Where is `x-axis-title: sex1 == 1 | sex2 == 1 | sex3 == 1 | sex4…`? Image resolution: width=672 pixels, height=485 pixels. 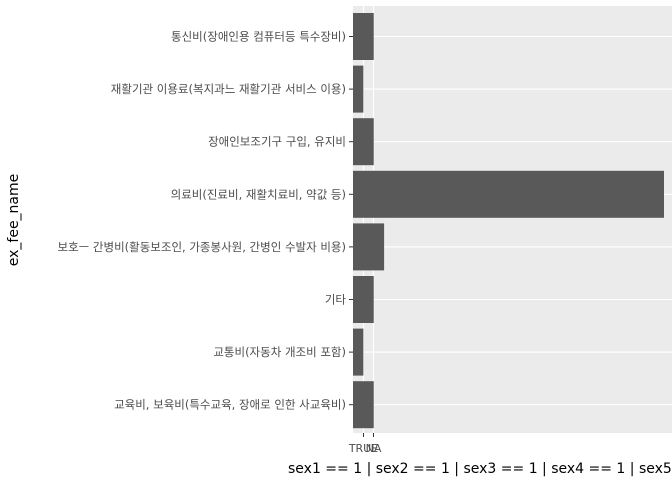
x-axis-title: sex1 == 1 | sex2 == 1 | sex3 == 1 | sex4… is located at coordinates (480, 469).